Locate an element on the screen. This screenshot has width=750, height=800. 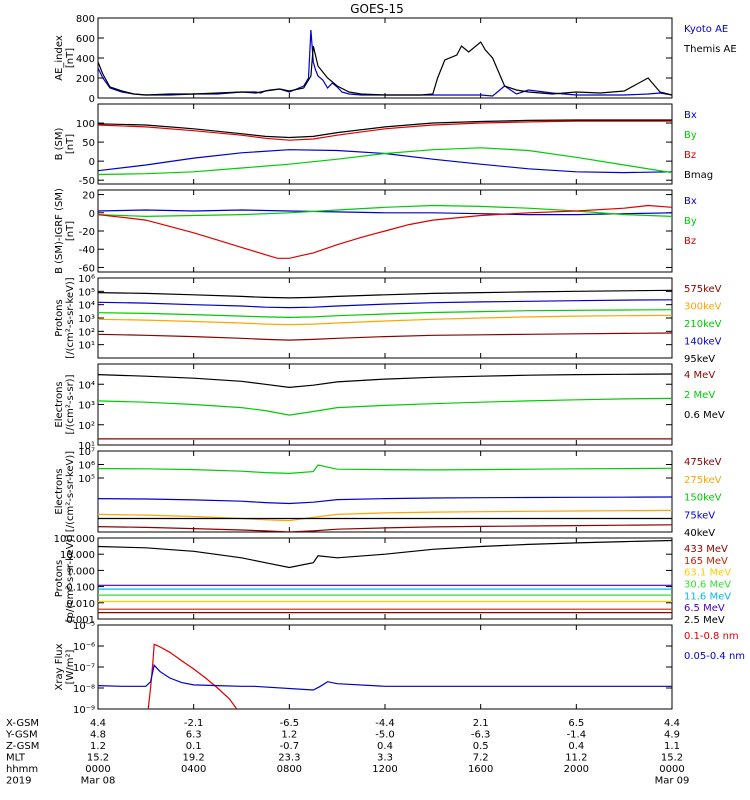
x-row-value: -4.4 is located at coordinates (385, 723).